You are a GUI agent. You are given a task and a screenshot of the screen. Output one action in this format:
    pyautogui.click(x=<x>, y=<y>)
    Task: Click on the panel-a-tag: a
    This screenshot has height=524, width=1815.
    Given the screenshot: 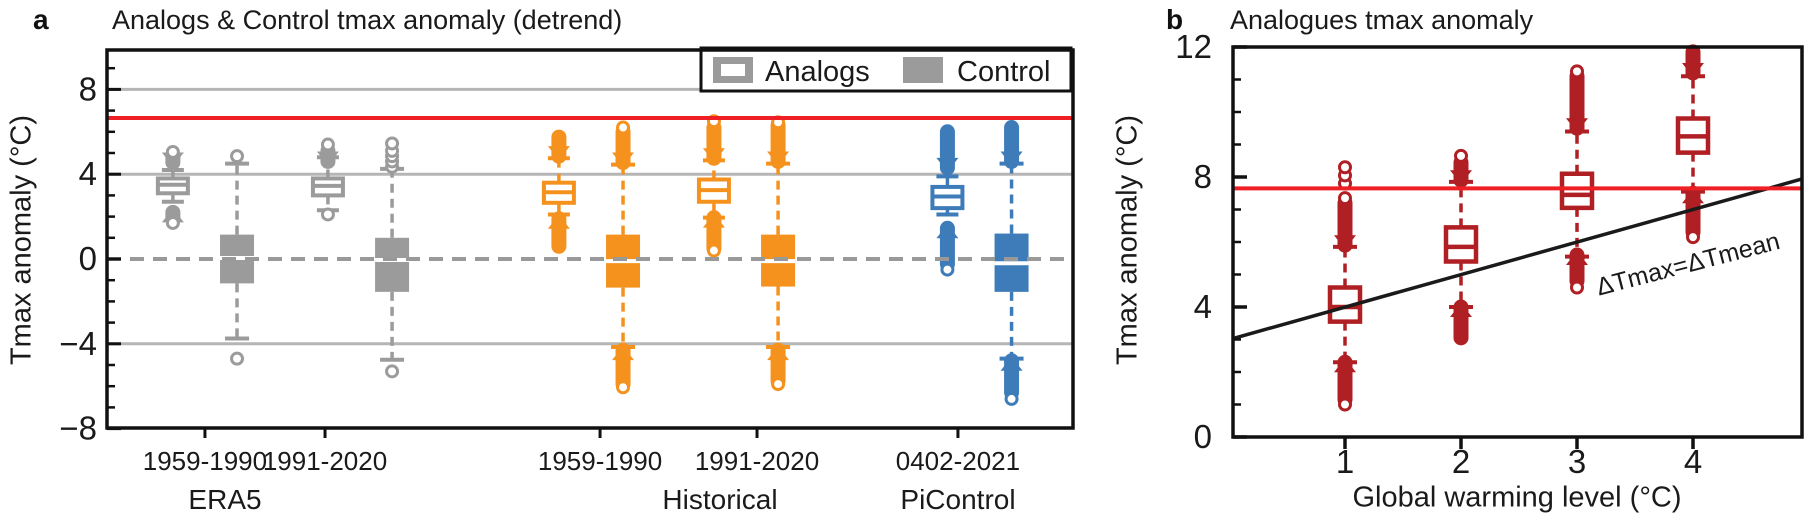 What is the action you would take?
    pyautogui.click(x=41, y=19)
    